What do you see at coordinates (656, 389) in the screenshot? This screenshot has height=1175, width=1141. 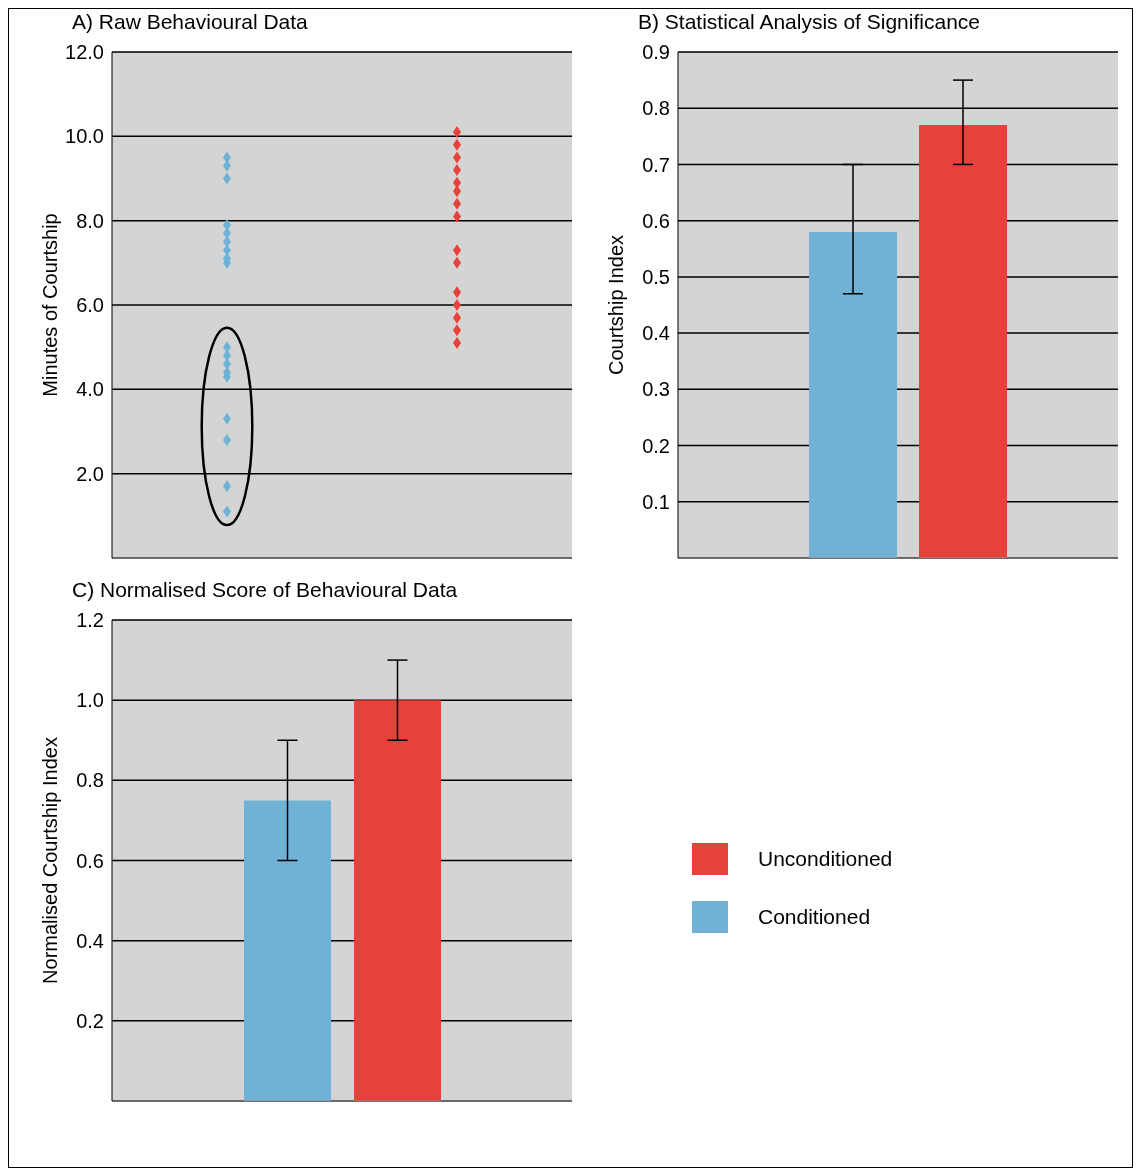 I see `y-tick-label: 0.3` at bounding box center [656, 389].